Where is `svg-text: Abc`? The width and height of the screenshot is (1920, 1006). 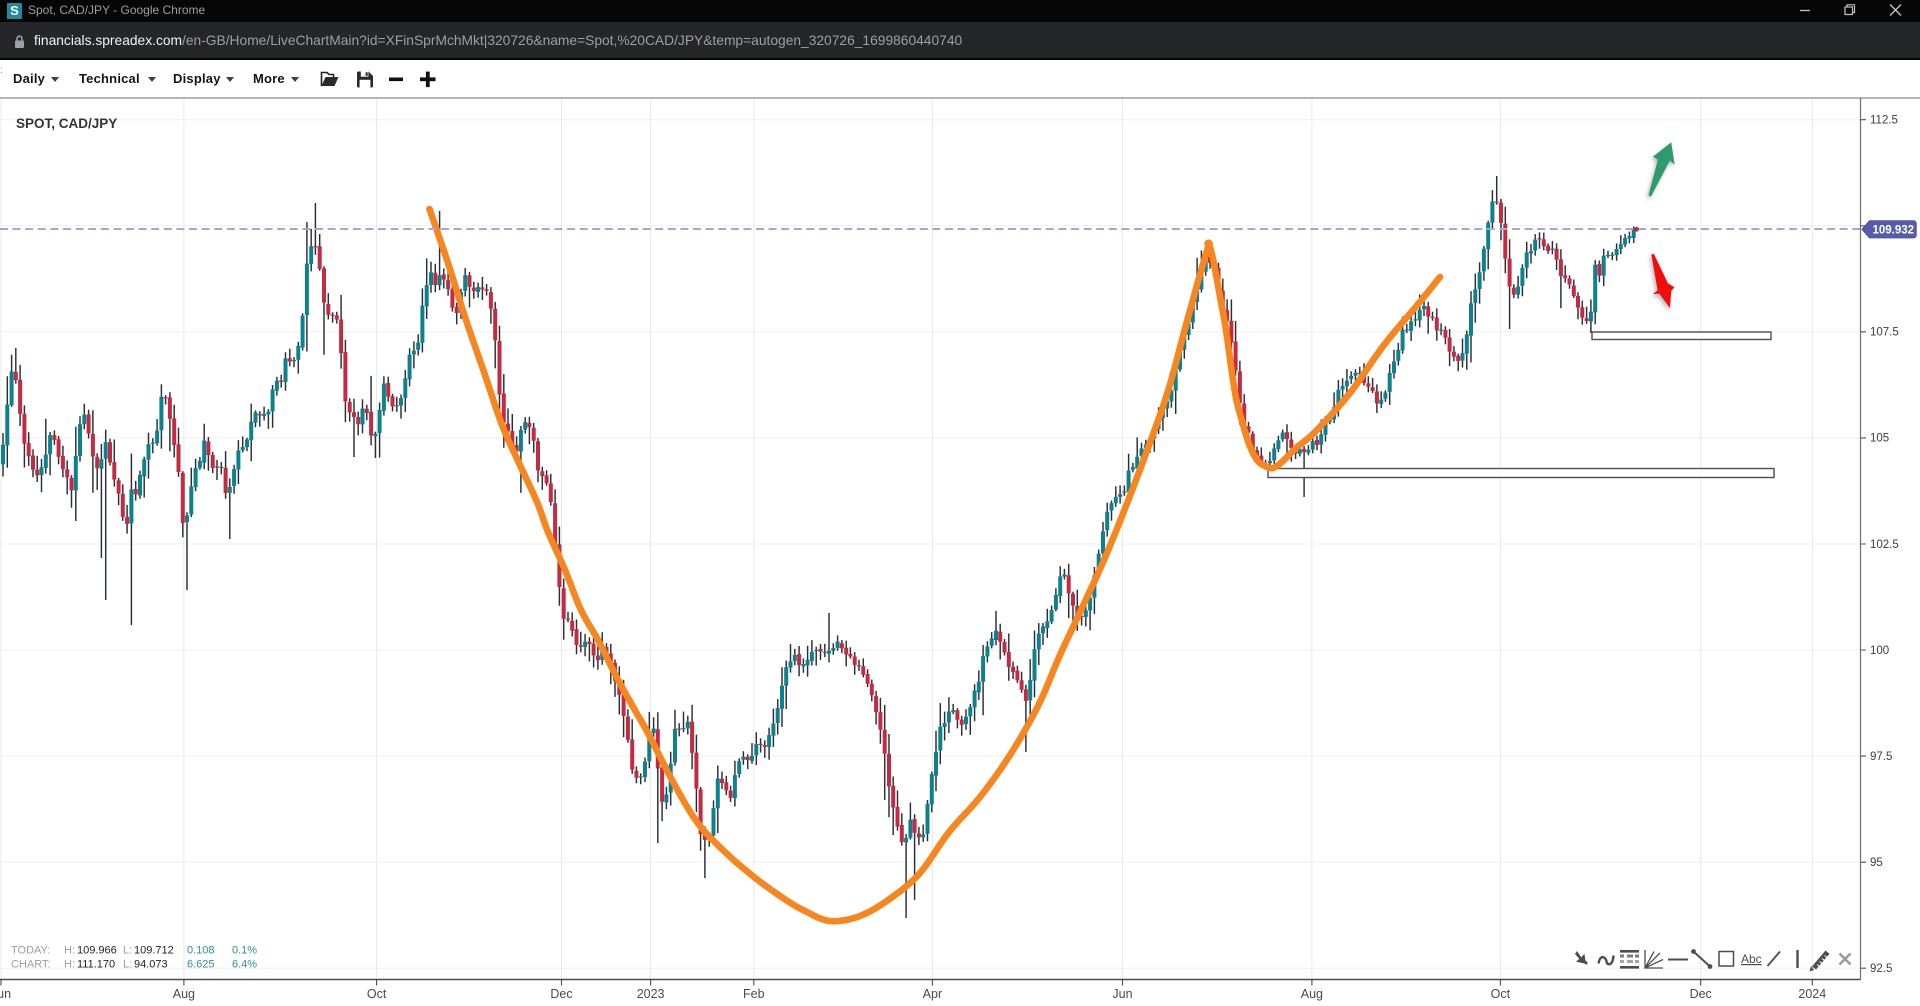
svg-text: Abc is located at coordinates (1751, 959).